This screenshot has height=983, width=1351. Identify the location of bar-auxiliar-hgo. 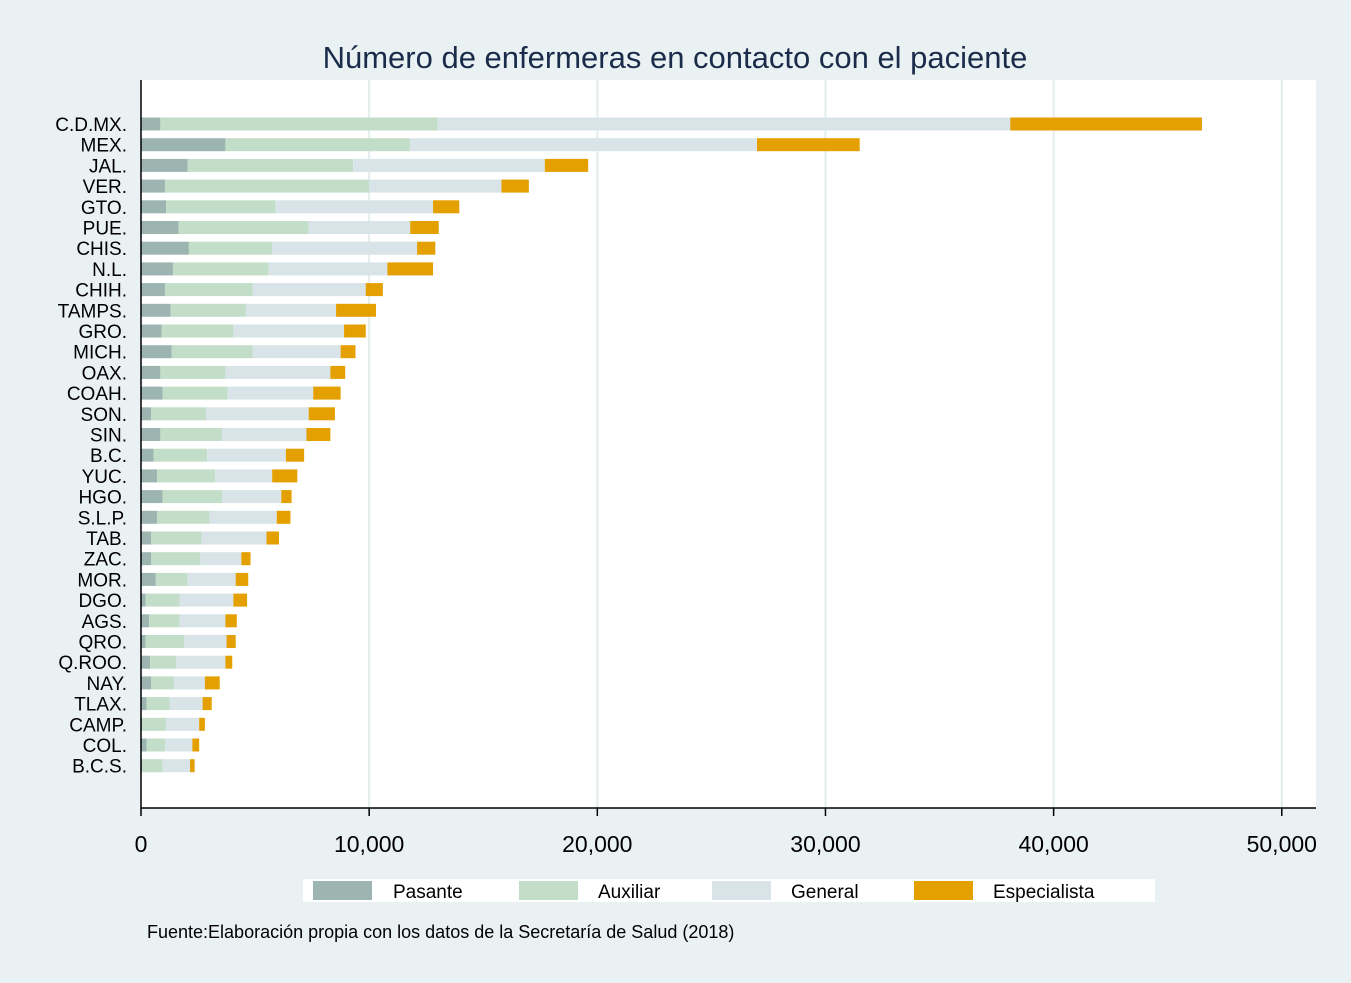
(192, 497).